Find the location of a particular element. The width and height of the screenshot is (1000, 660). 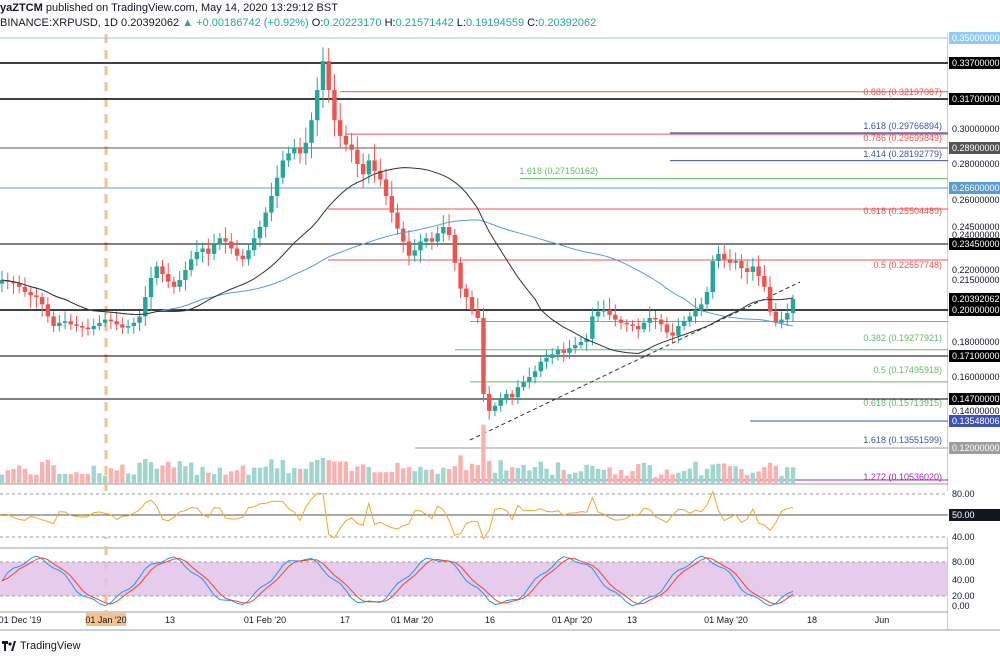

tradingview-logo-icon is located at coordinates (9, 646).